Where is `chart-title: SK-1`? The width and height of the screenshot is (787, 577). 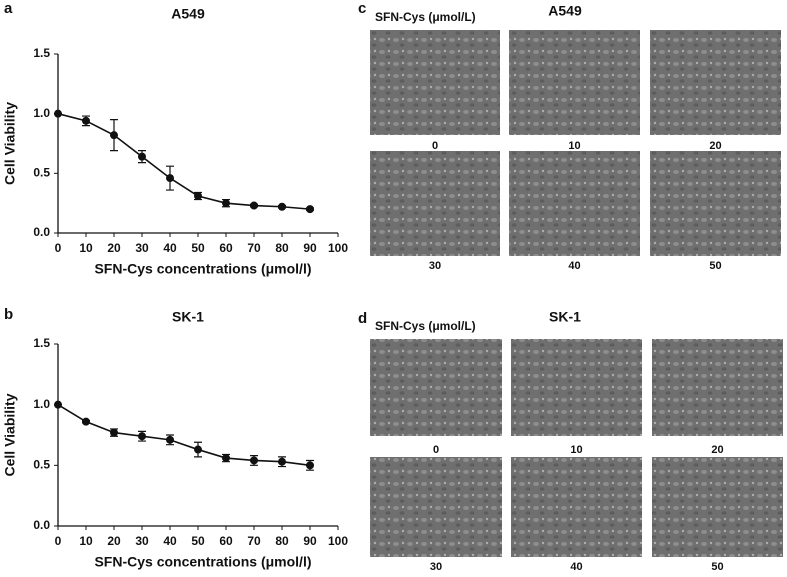 chart-title: SK-1 is located at coordinates (188, 317).